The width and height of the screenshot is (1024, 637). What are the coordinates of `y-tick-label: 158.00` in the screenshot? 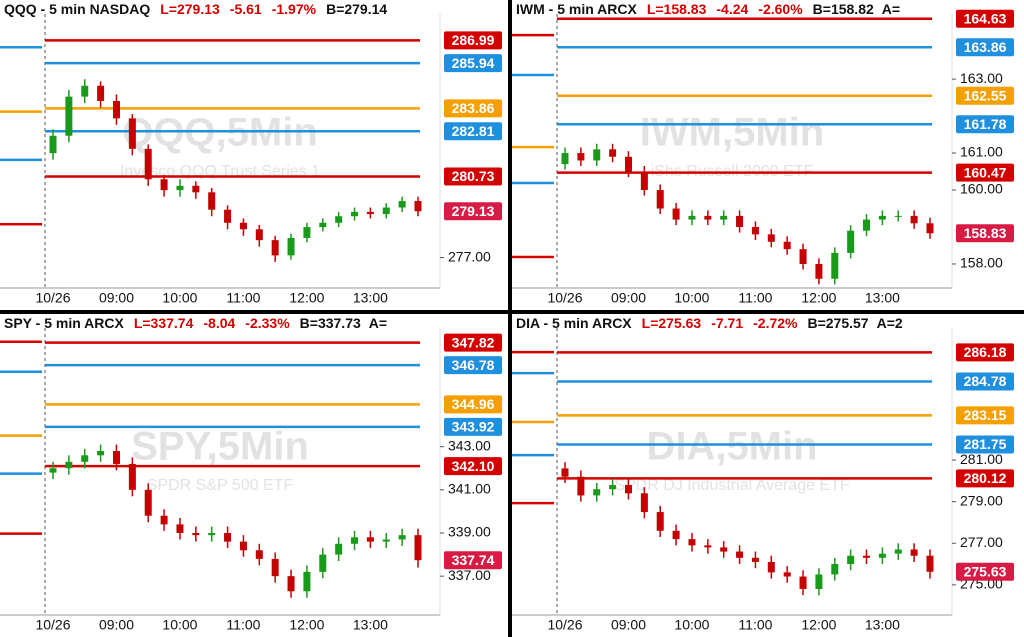 It's located at (981, 263).